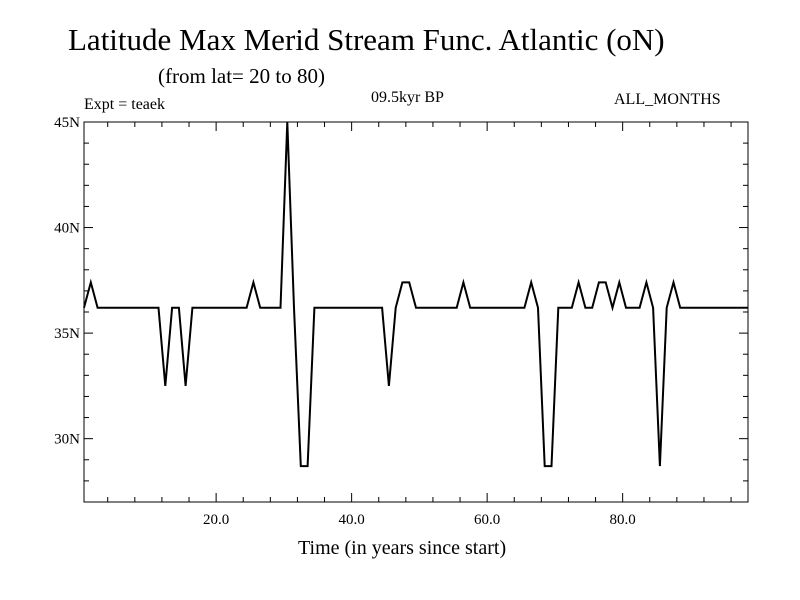  I want to click on x-axis-label: Time (in years since start), so click(402, 548).